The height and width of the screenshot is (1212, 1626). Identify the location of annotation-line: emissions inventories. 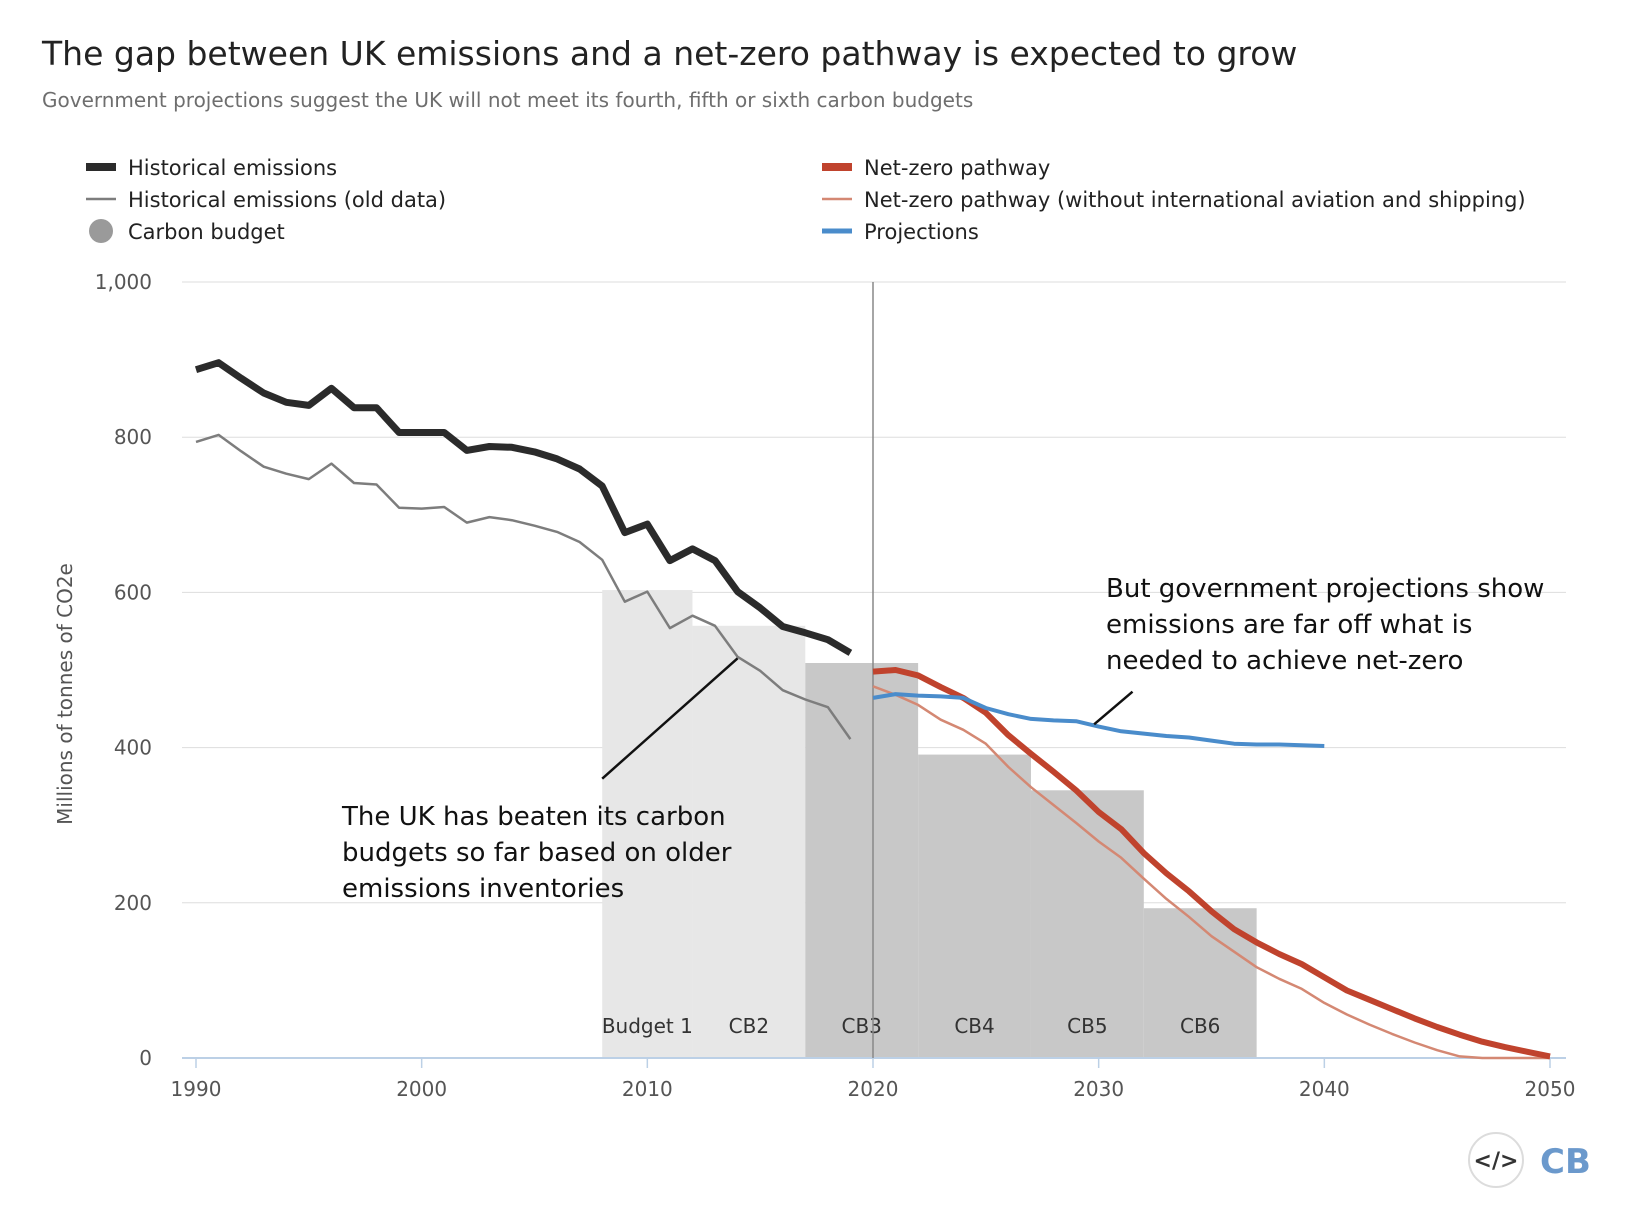
(483, 889).